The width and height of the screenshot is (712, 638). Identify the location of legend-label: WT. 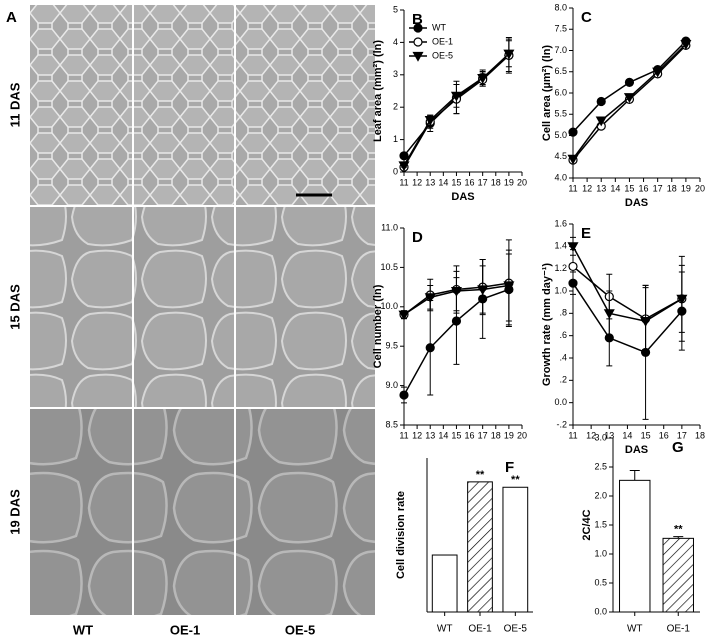
(439, 27).